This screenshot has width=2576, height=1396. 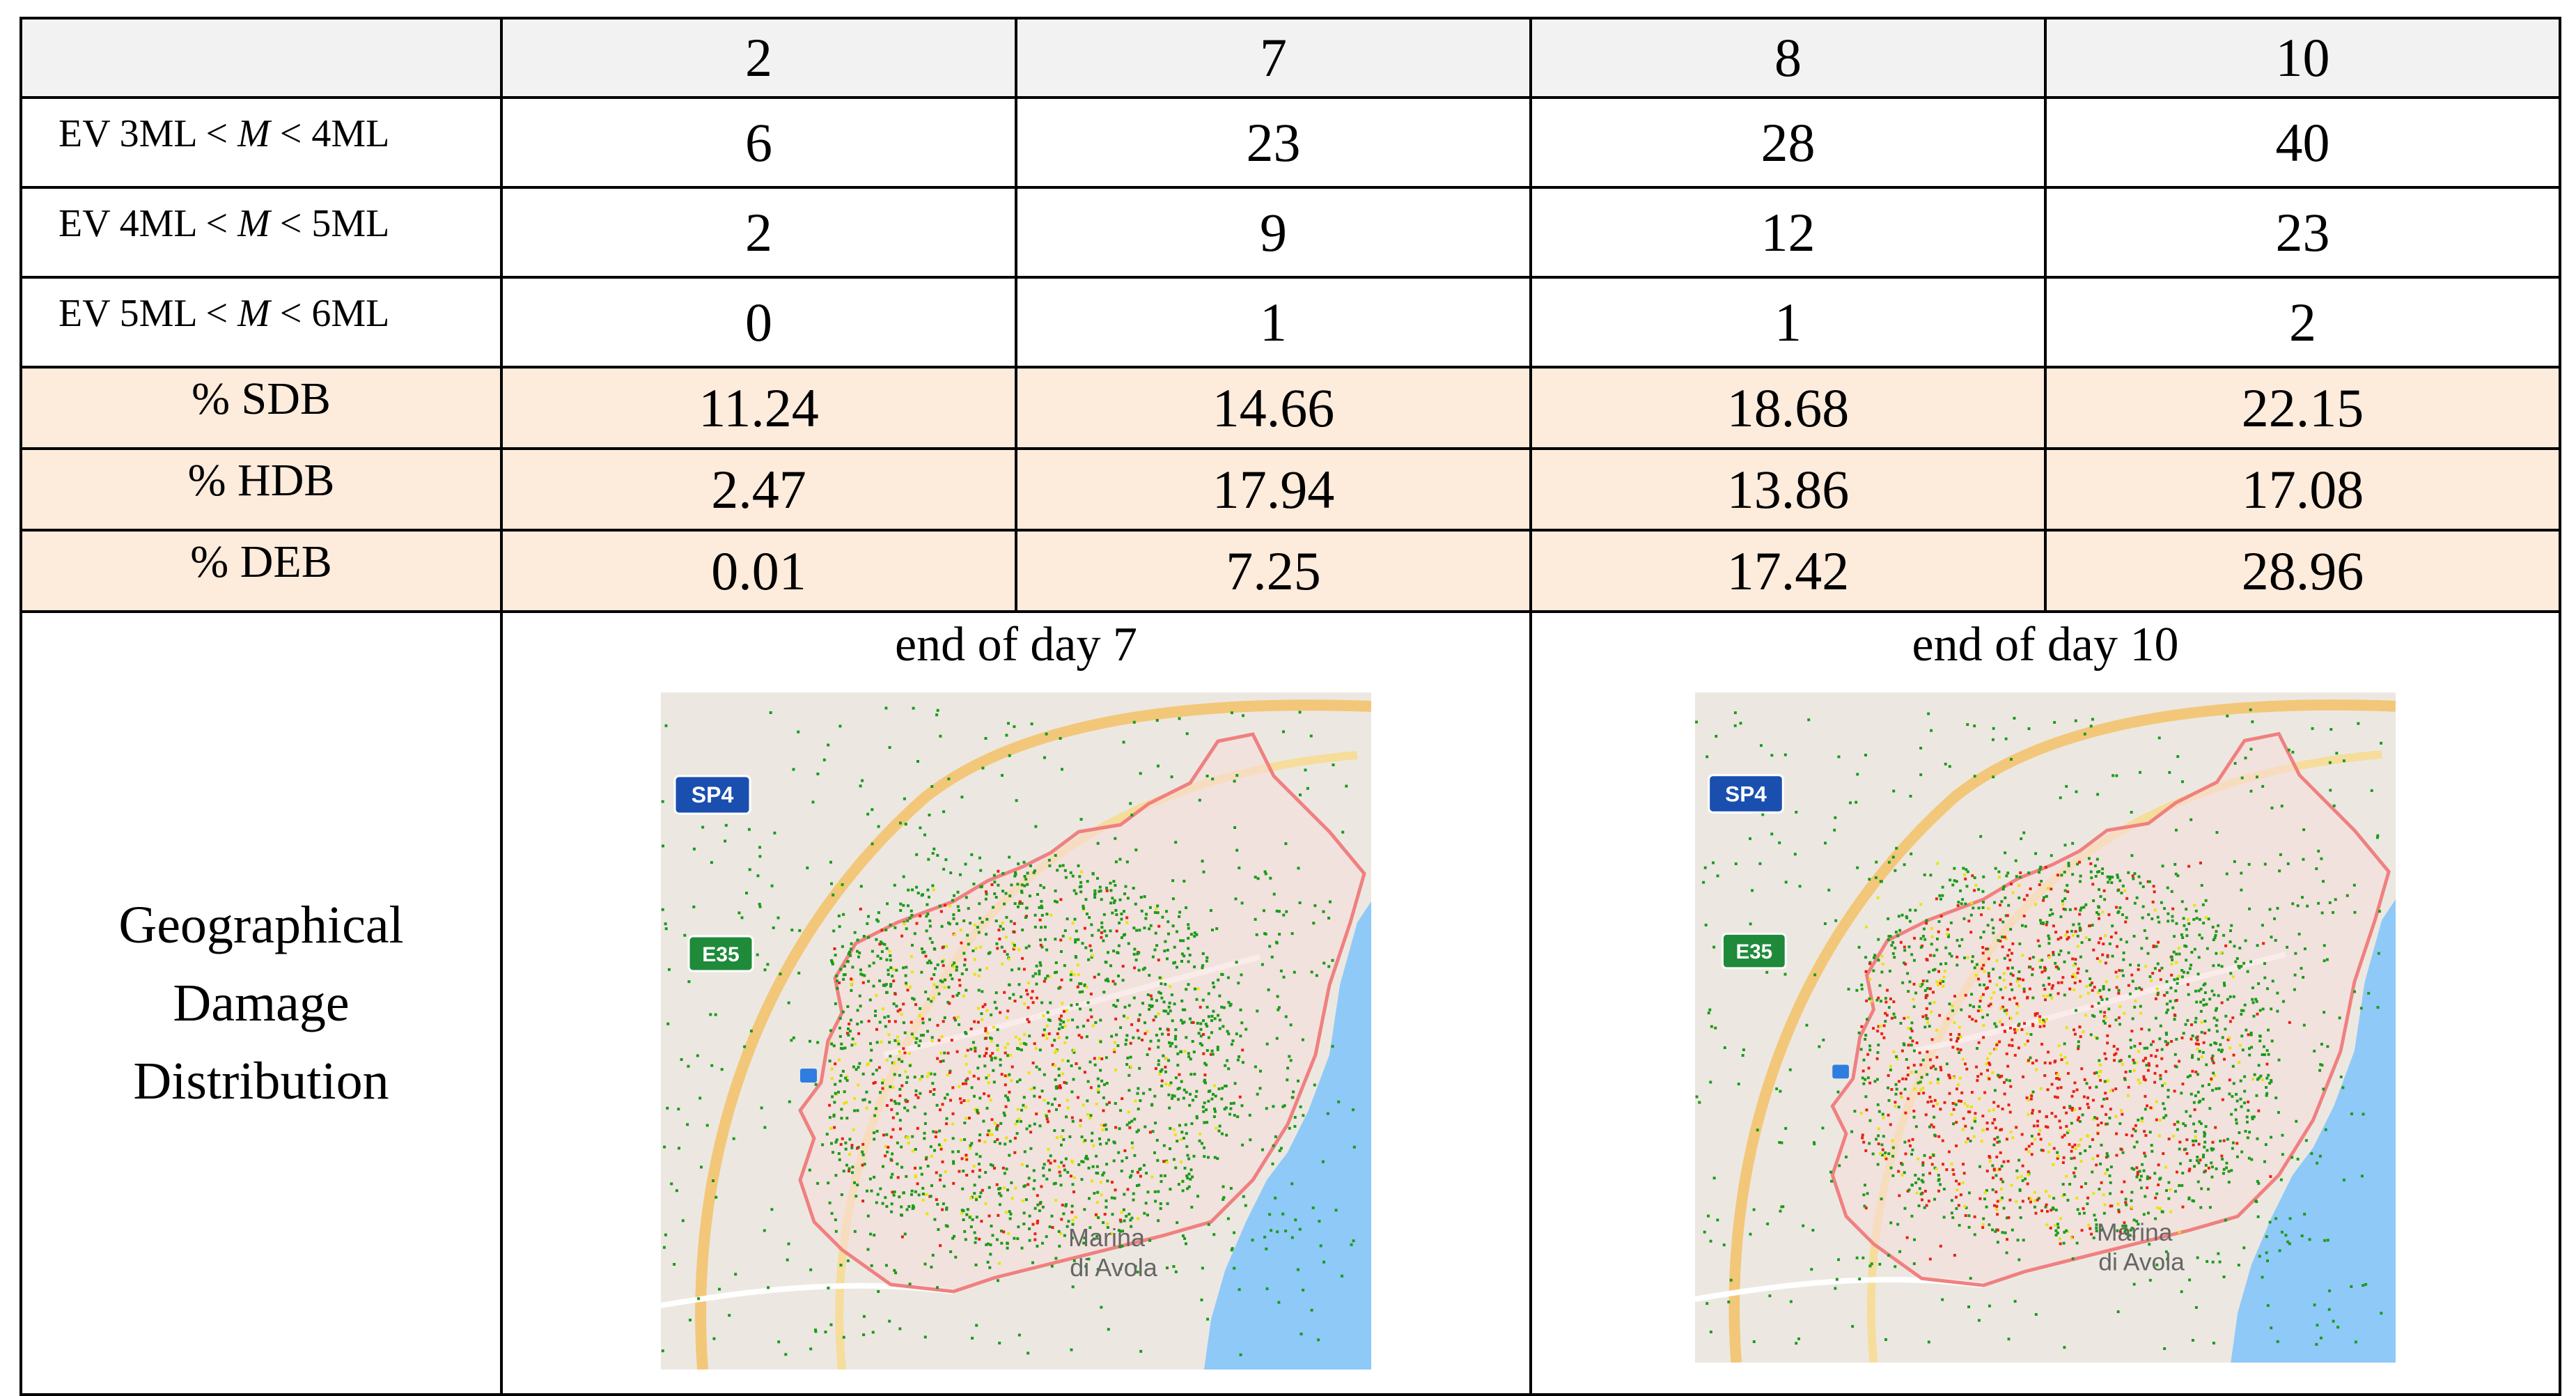 What do you see at coordinates (1274, 571) in the screenshot?
I see `table-cell: 7.25` at bounding box center [1274, 571].